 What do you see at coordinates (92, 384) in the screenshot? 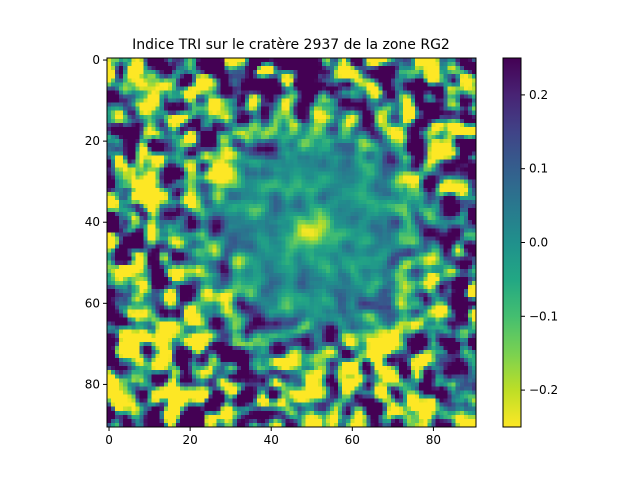
I see `y-tick-label: 80` at bounding box center [92, 384].